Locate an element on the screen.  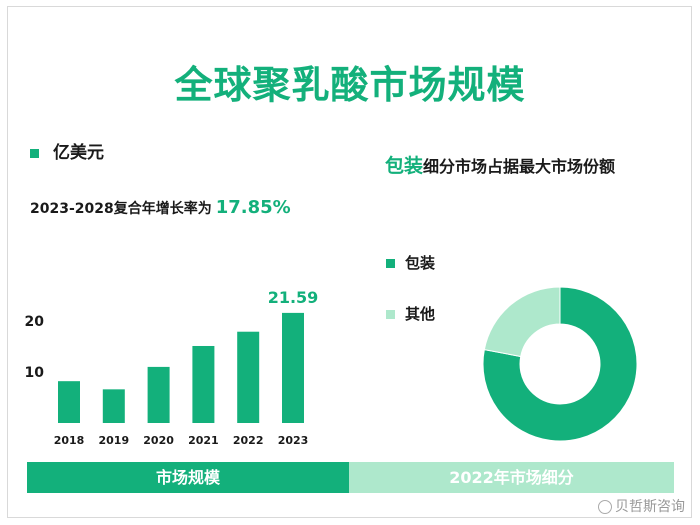
band-market-size: 市场规模 is located at coordinates (188, 477).